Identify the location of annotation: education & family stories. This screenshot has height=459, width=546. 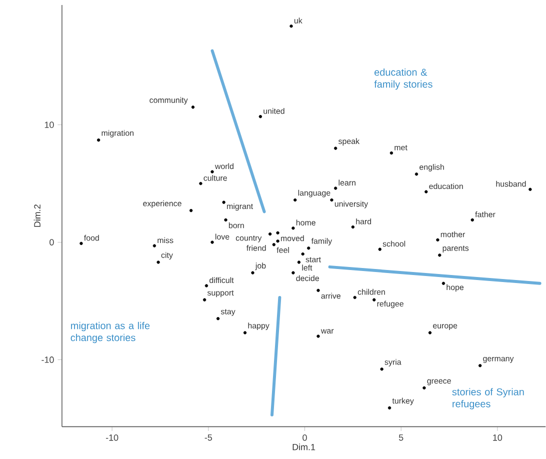
(403, 79).